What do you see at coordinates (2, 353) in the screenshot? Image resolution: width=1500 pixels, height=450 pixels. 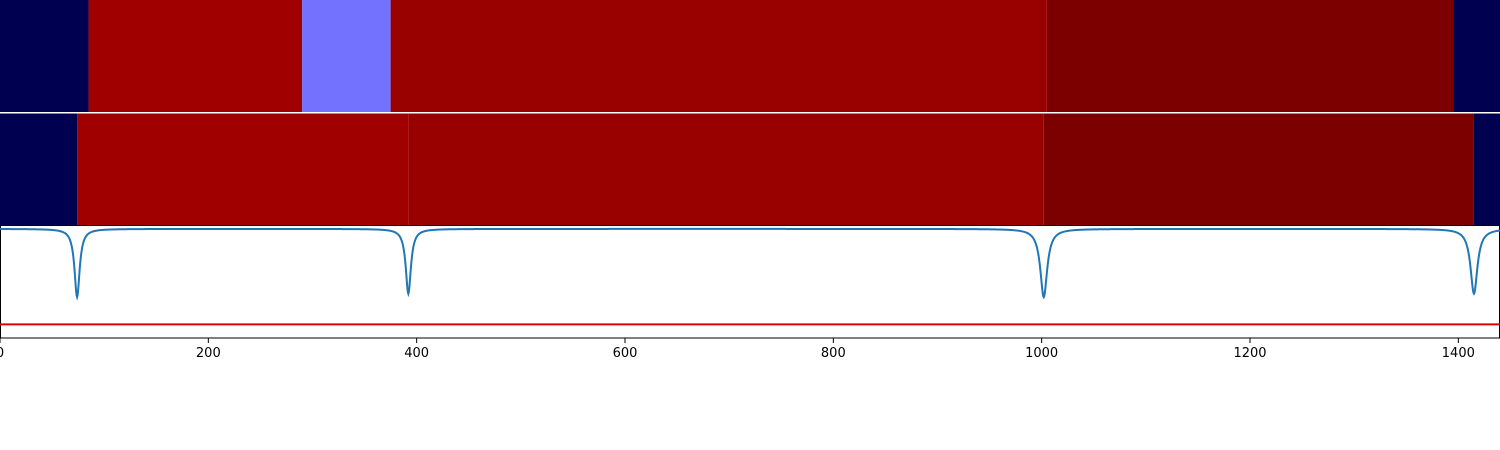 I see `x-tick-label-0: 0` at bounding box center [2, 353].